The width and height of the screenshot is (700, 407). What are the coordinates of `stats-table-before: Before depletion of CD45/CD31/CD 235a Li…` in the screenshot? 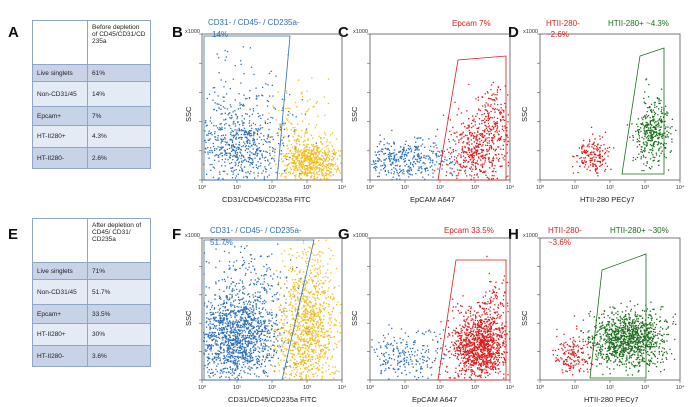 It's located at (91, 94).